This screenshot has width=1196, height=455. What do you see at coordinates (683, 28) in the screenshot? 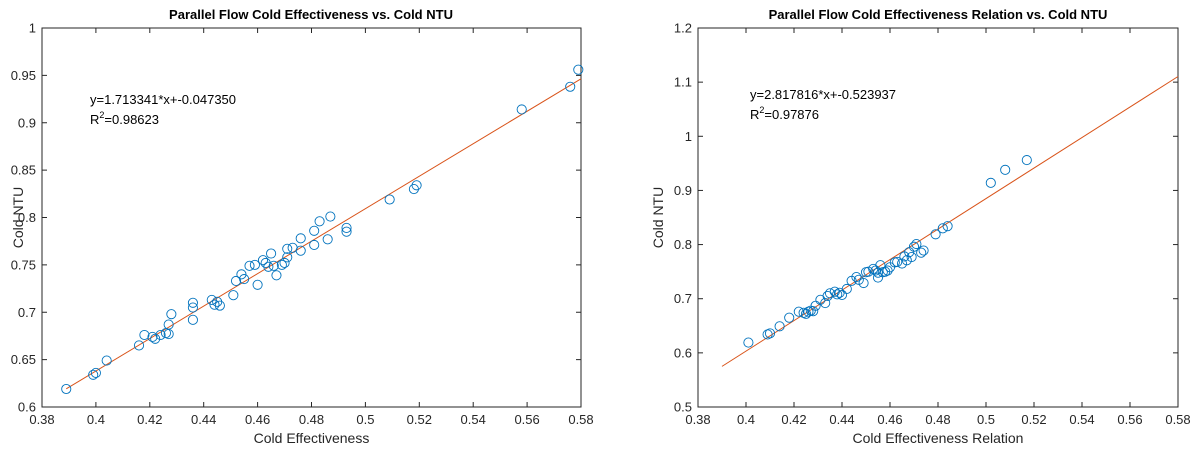
I see `y-tick-label: 1.2` at bounding box center [683, 28].